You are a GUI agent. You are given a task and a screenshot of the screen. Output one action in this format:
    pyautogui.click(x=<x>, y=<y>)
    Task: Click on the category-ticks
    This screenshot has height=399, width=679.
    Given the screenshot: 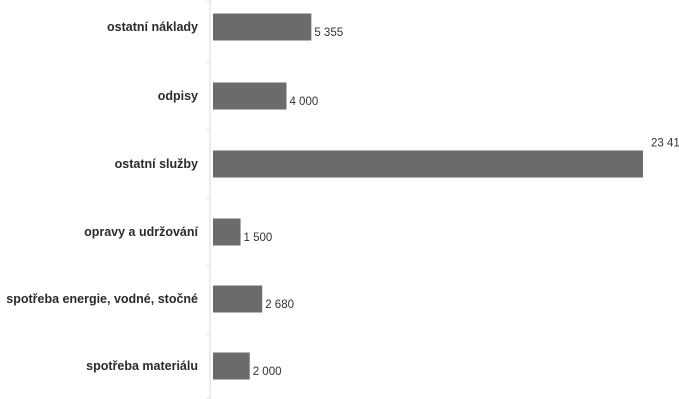 What is the action you would take?
    pyautogui.click(x=208, y=199)
    